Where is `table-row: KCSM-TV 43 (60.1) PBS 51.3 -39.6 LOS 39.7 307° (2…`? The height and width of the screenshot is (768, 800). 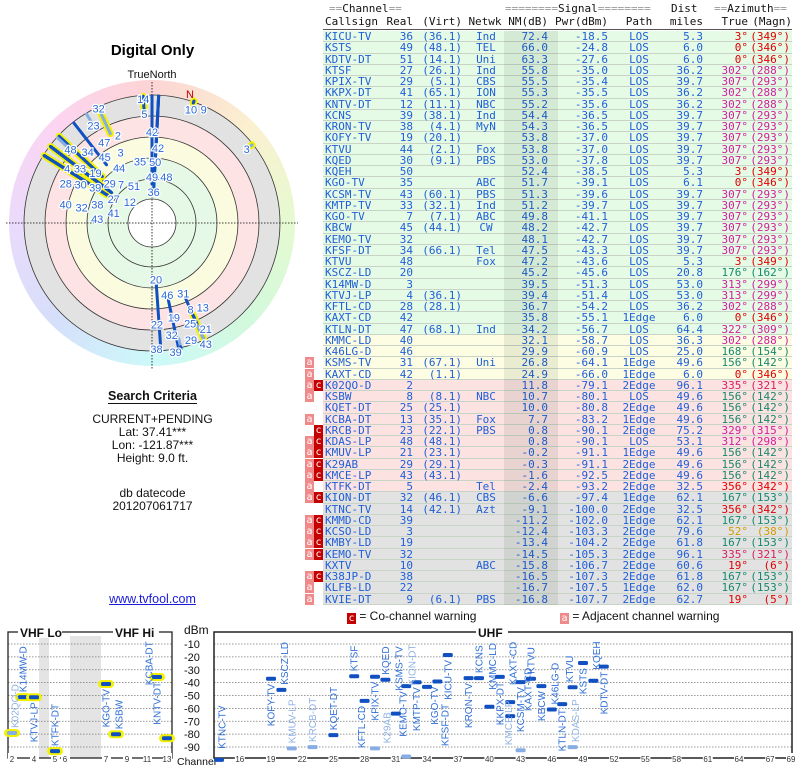 table-row: KCSM-TV 43 (60.1) PBS 51.3 -39.6 LOS 39.7 307° (2… is located at coordinates (557, 194).